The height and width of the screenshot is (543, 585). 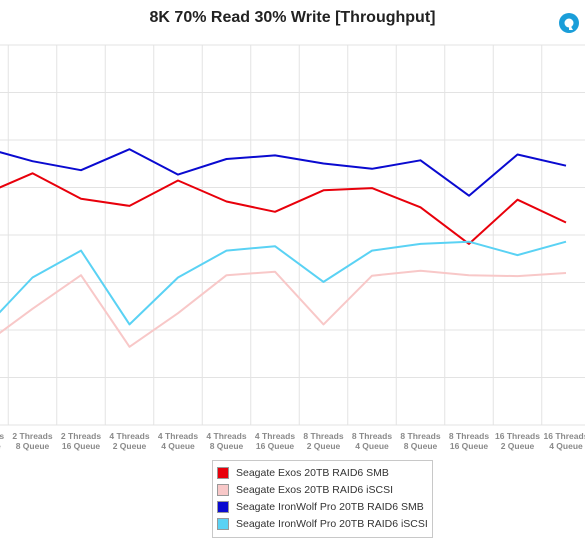 What do you see at coordinates (178, 441) in the screenshot?
I see `x-tick-label: 4 Threads 4 Queue` at bounding box center [178, 441].